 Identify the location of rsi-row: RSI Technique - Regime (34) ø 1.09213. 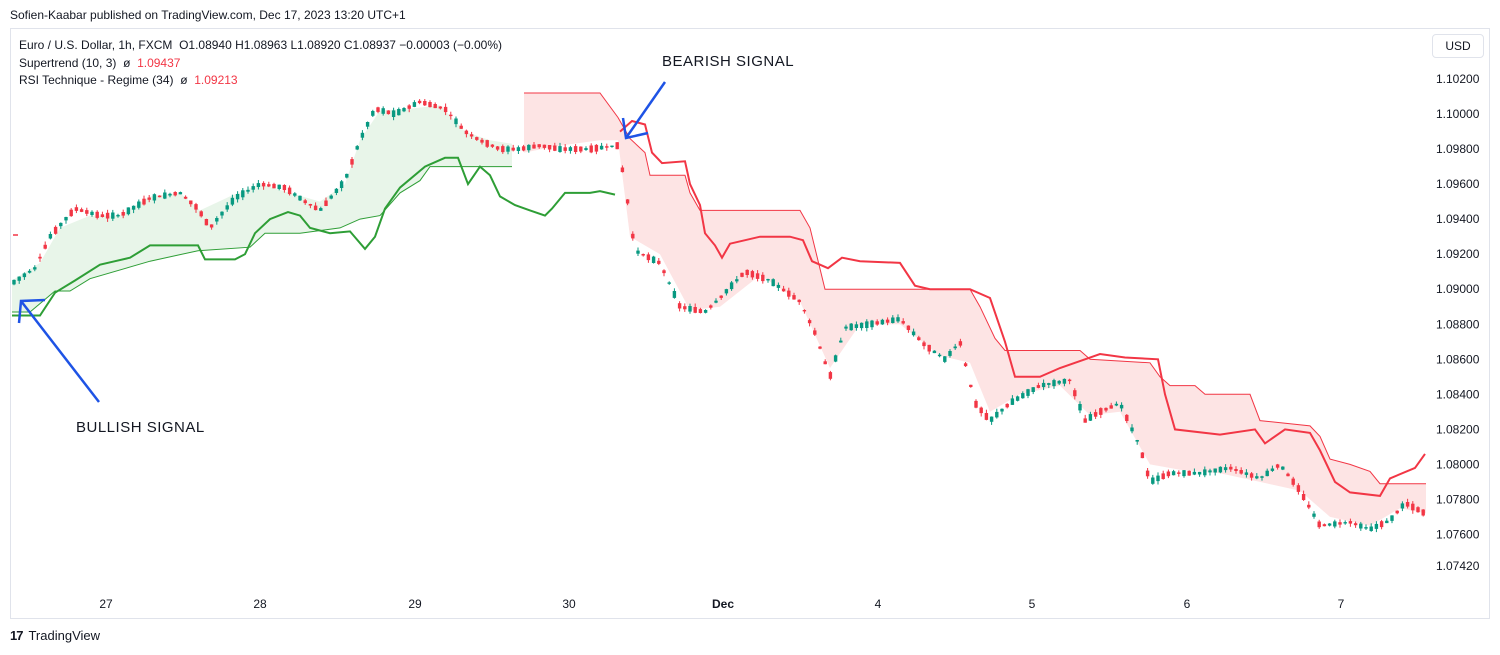
(260, 81).